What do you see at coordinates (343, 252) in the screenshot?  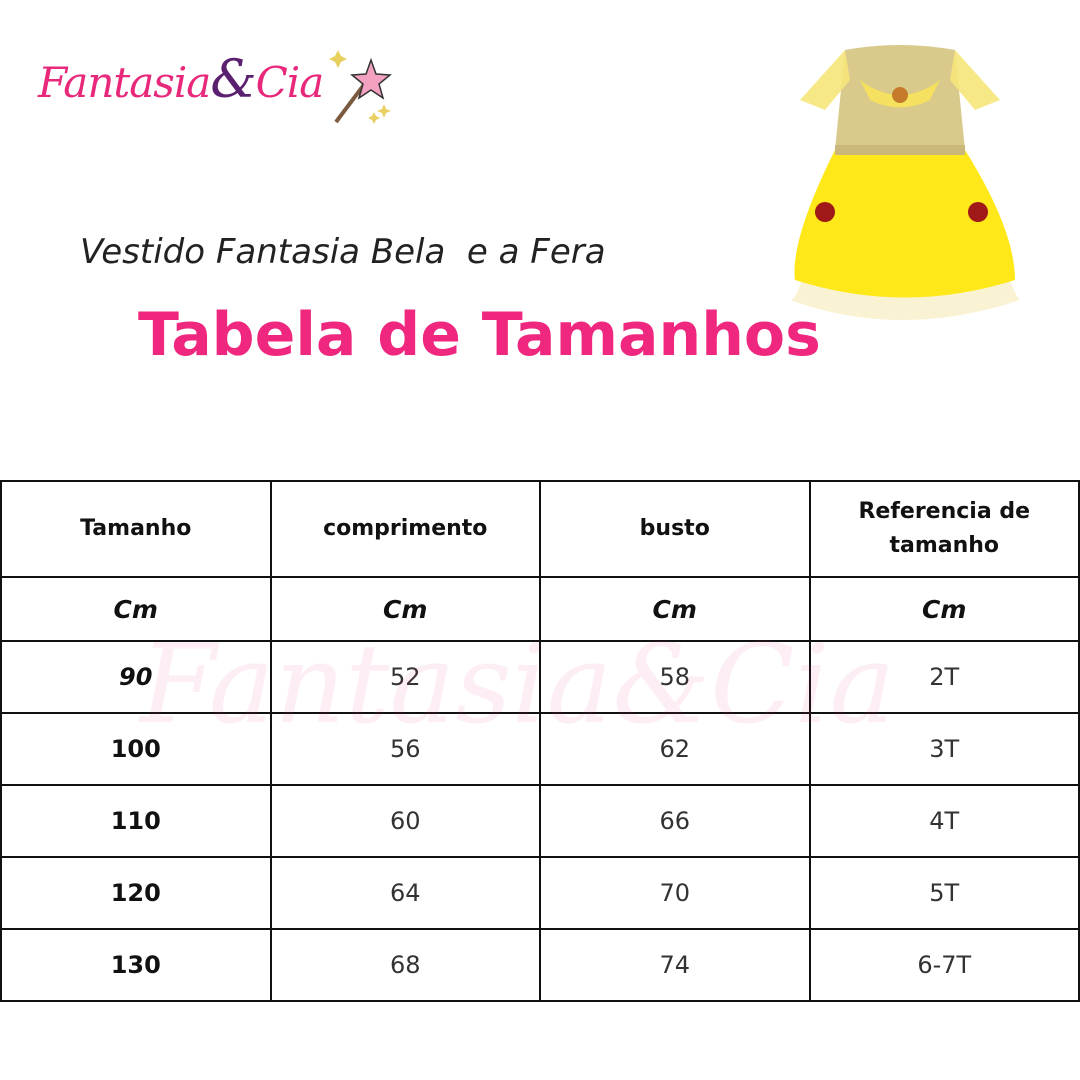 I see `product-subtitle: Vestido Fantasia Bela e a Fera` at bounding box center [343, 252].